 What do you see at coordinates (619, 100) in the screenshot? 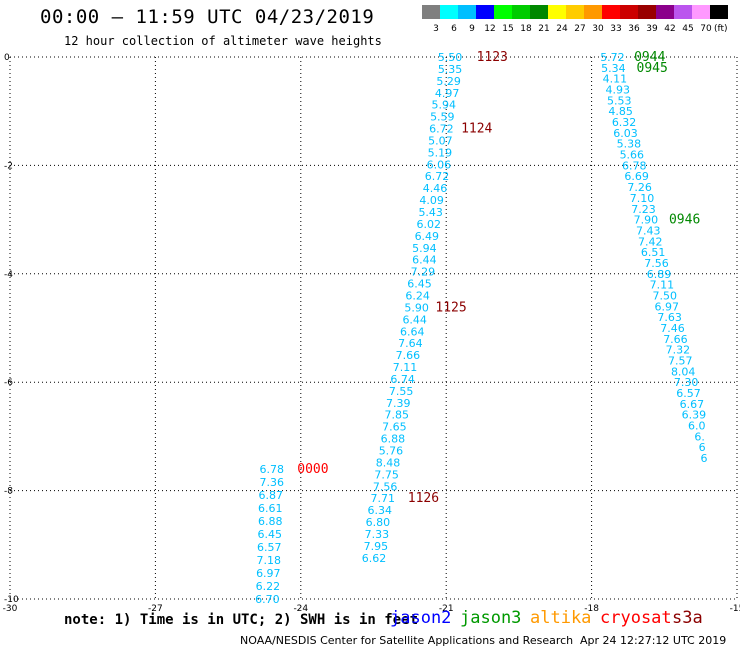
I see `wave-height-value: 5.53` at bounding box center [619, 100].